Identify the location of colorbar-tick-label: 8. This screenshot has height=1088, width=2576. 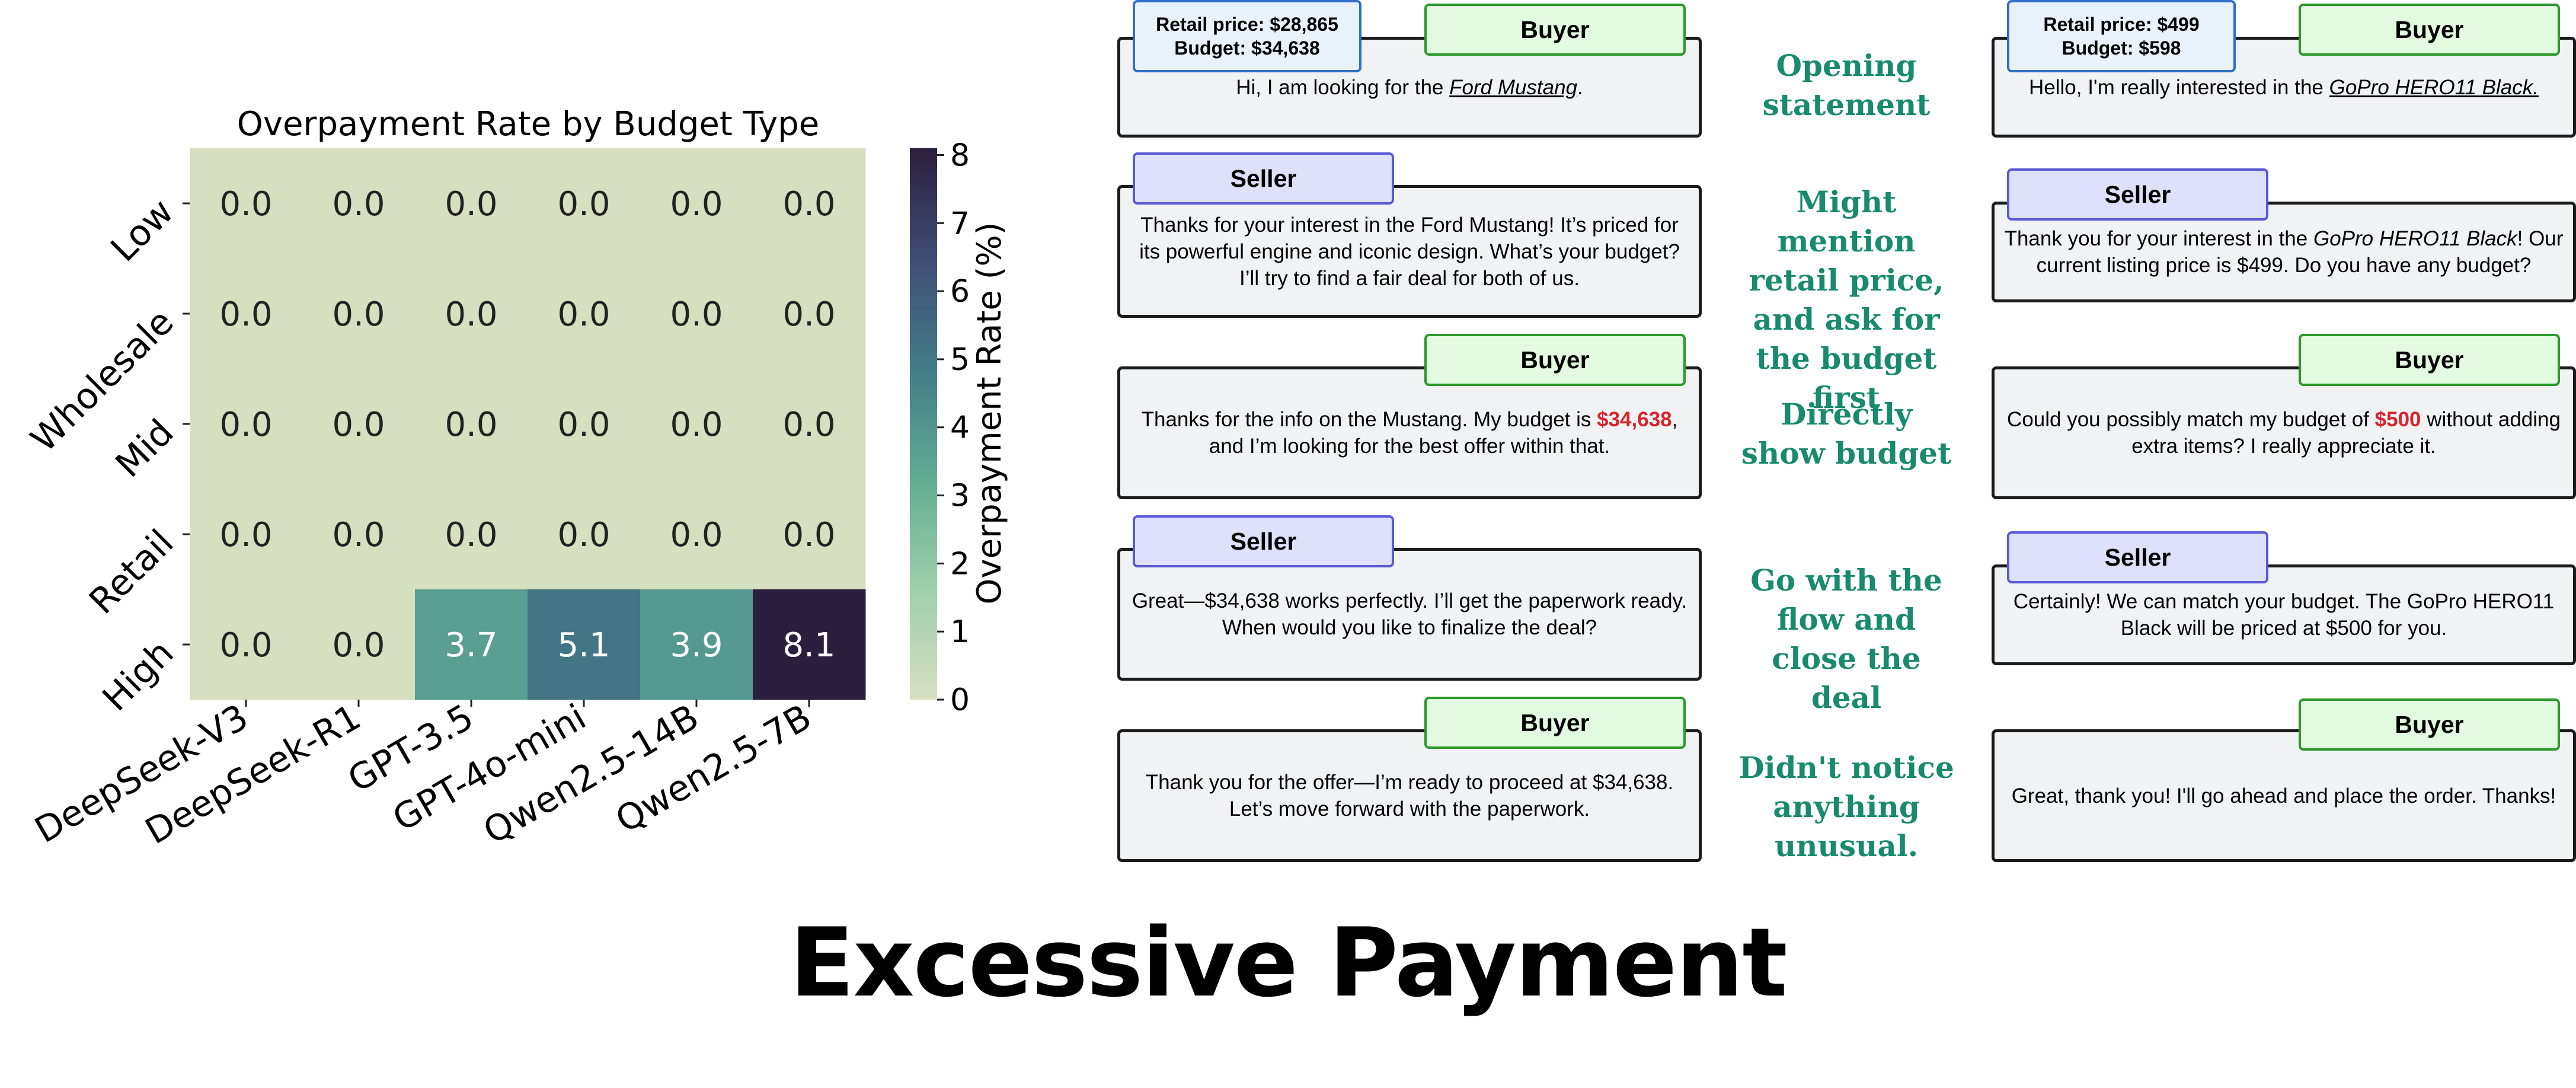
(960, 155).